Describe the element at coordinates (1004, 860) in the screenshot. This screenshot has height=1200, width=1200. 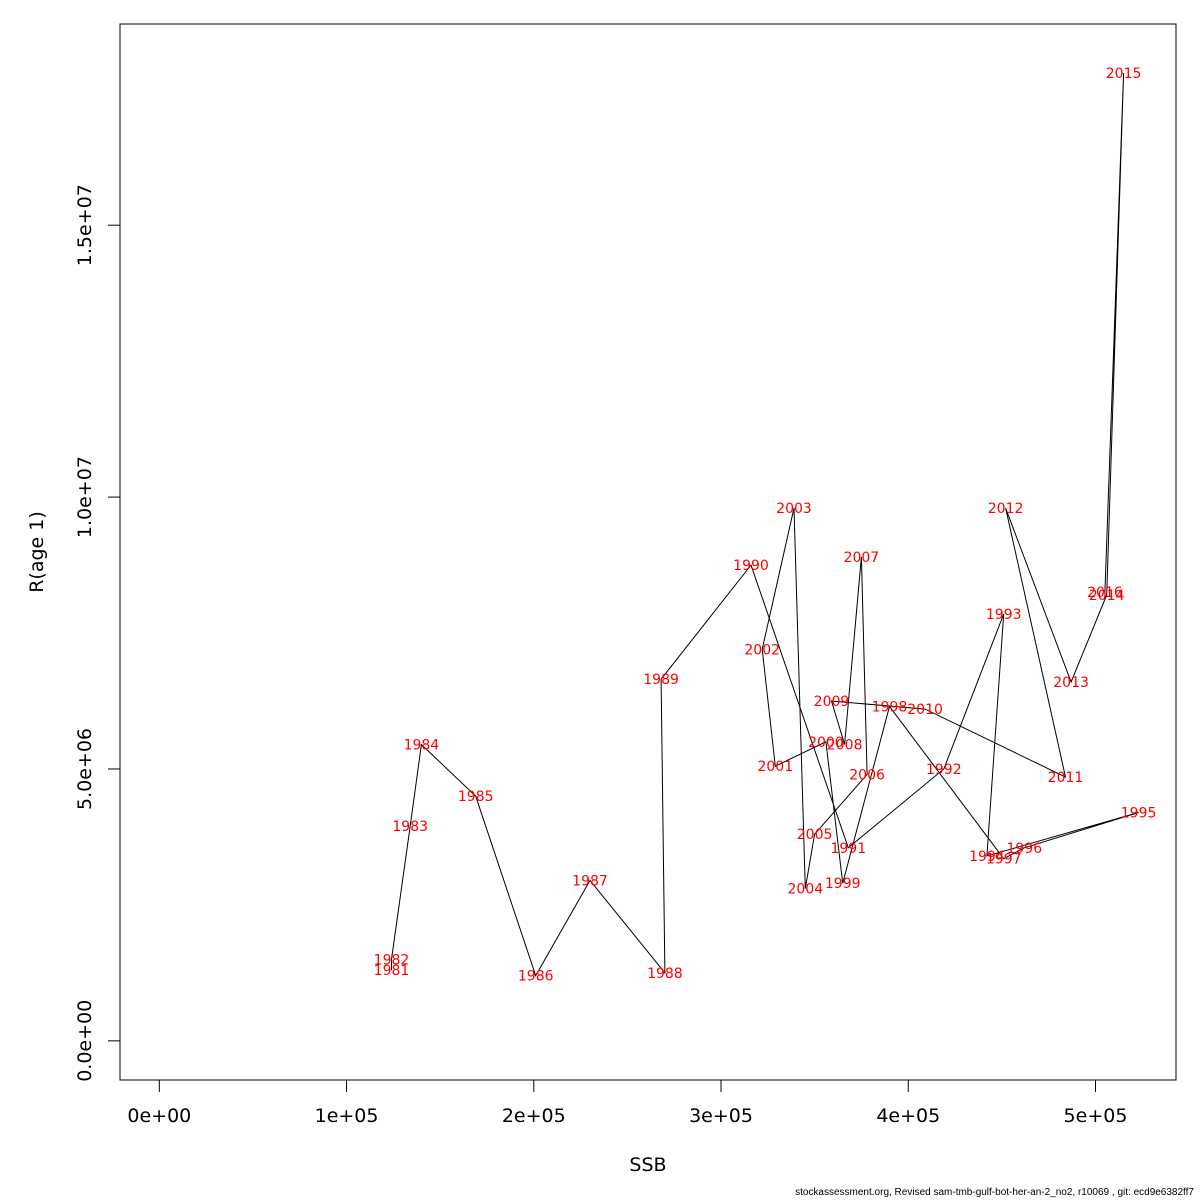
I see `point-label-1997: 1997` at that location.